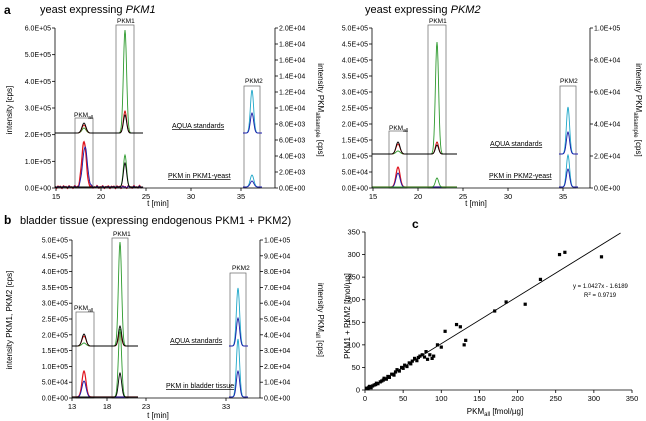 This screenshot has height=421, width=646. Describe the element at coordinates (191, 196) in the screenshot. I see `x-tick-label: 30` at that location.